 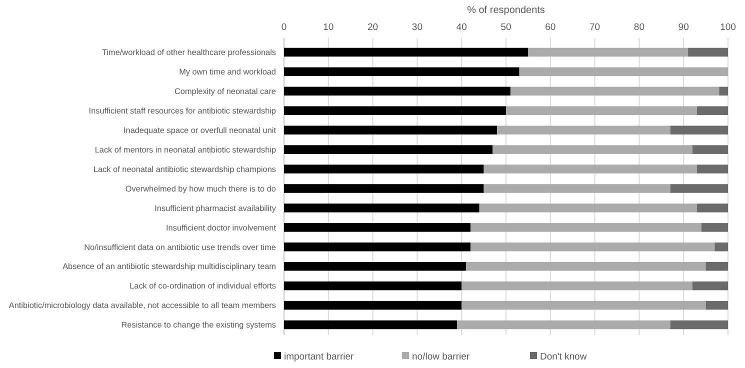 I want to click on x-tick-label: 50, so click(x=506, y=27).